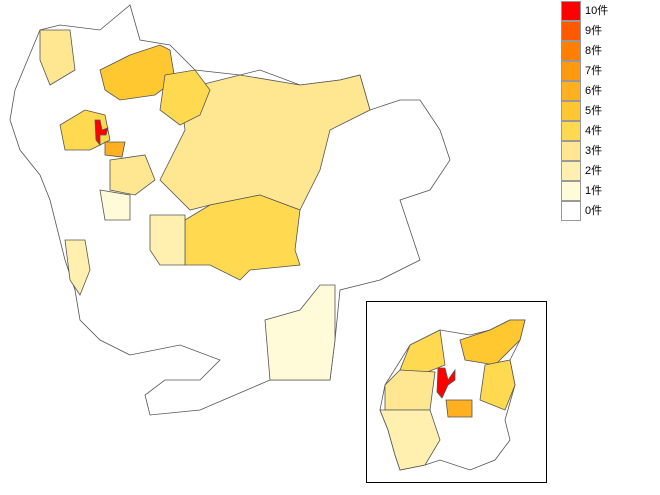 The height and width of the screenshot is (495, 660). I want to click on legend-label: 5件, so click(593, 110).